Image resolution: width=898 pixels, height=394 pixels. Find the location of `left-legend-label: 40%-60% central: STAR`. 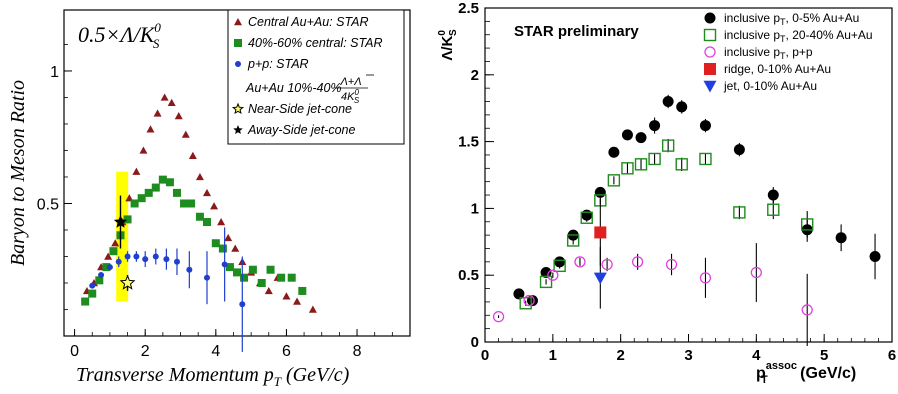

left-legend-label: 40%-60% central: STAR is located at coordinates (315, 43).